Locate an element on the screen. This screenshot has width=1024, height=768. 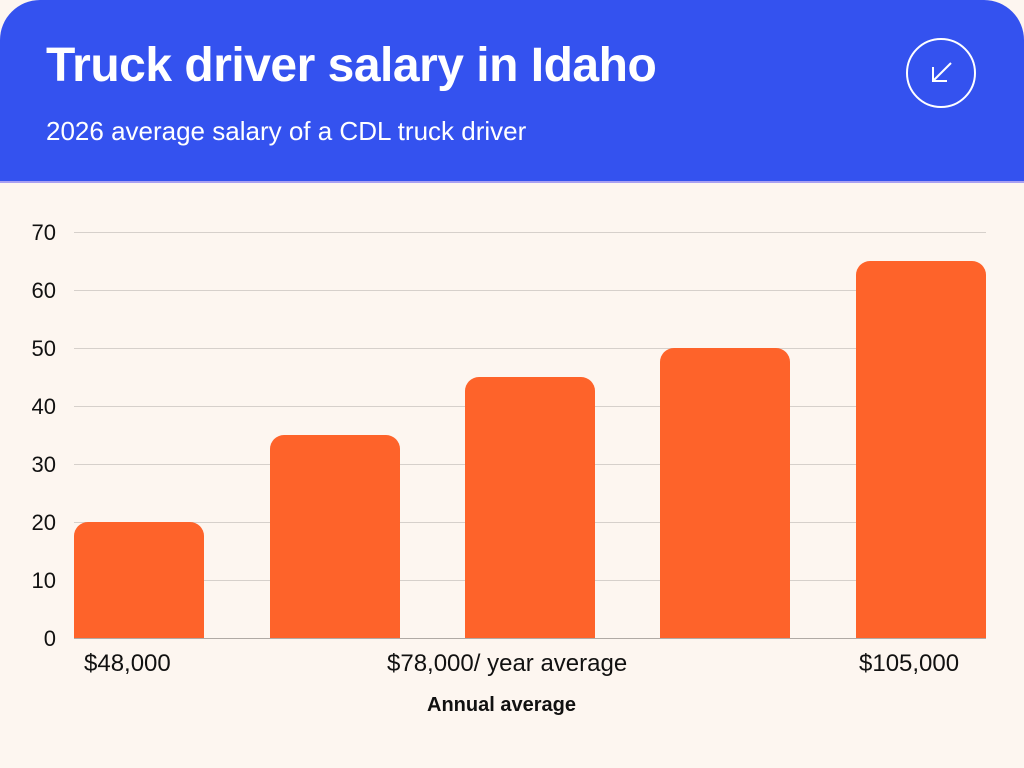
x-axis-line is located at coordinates (530, 638).